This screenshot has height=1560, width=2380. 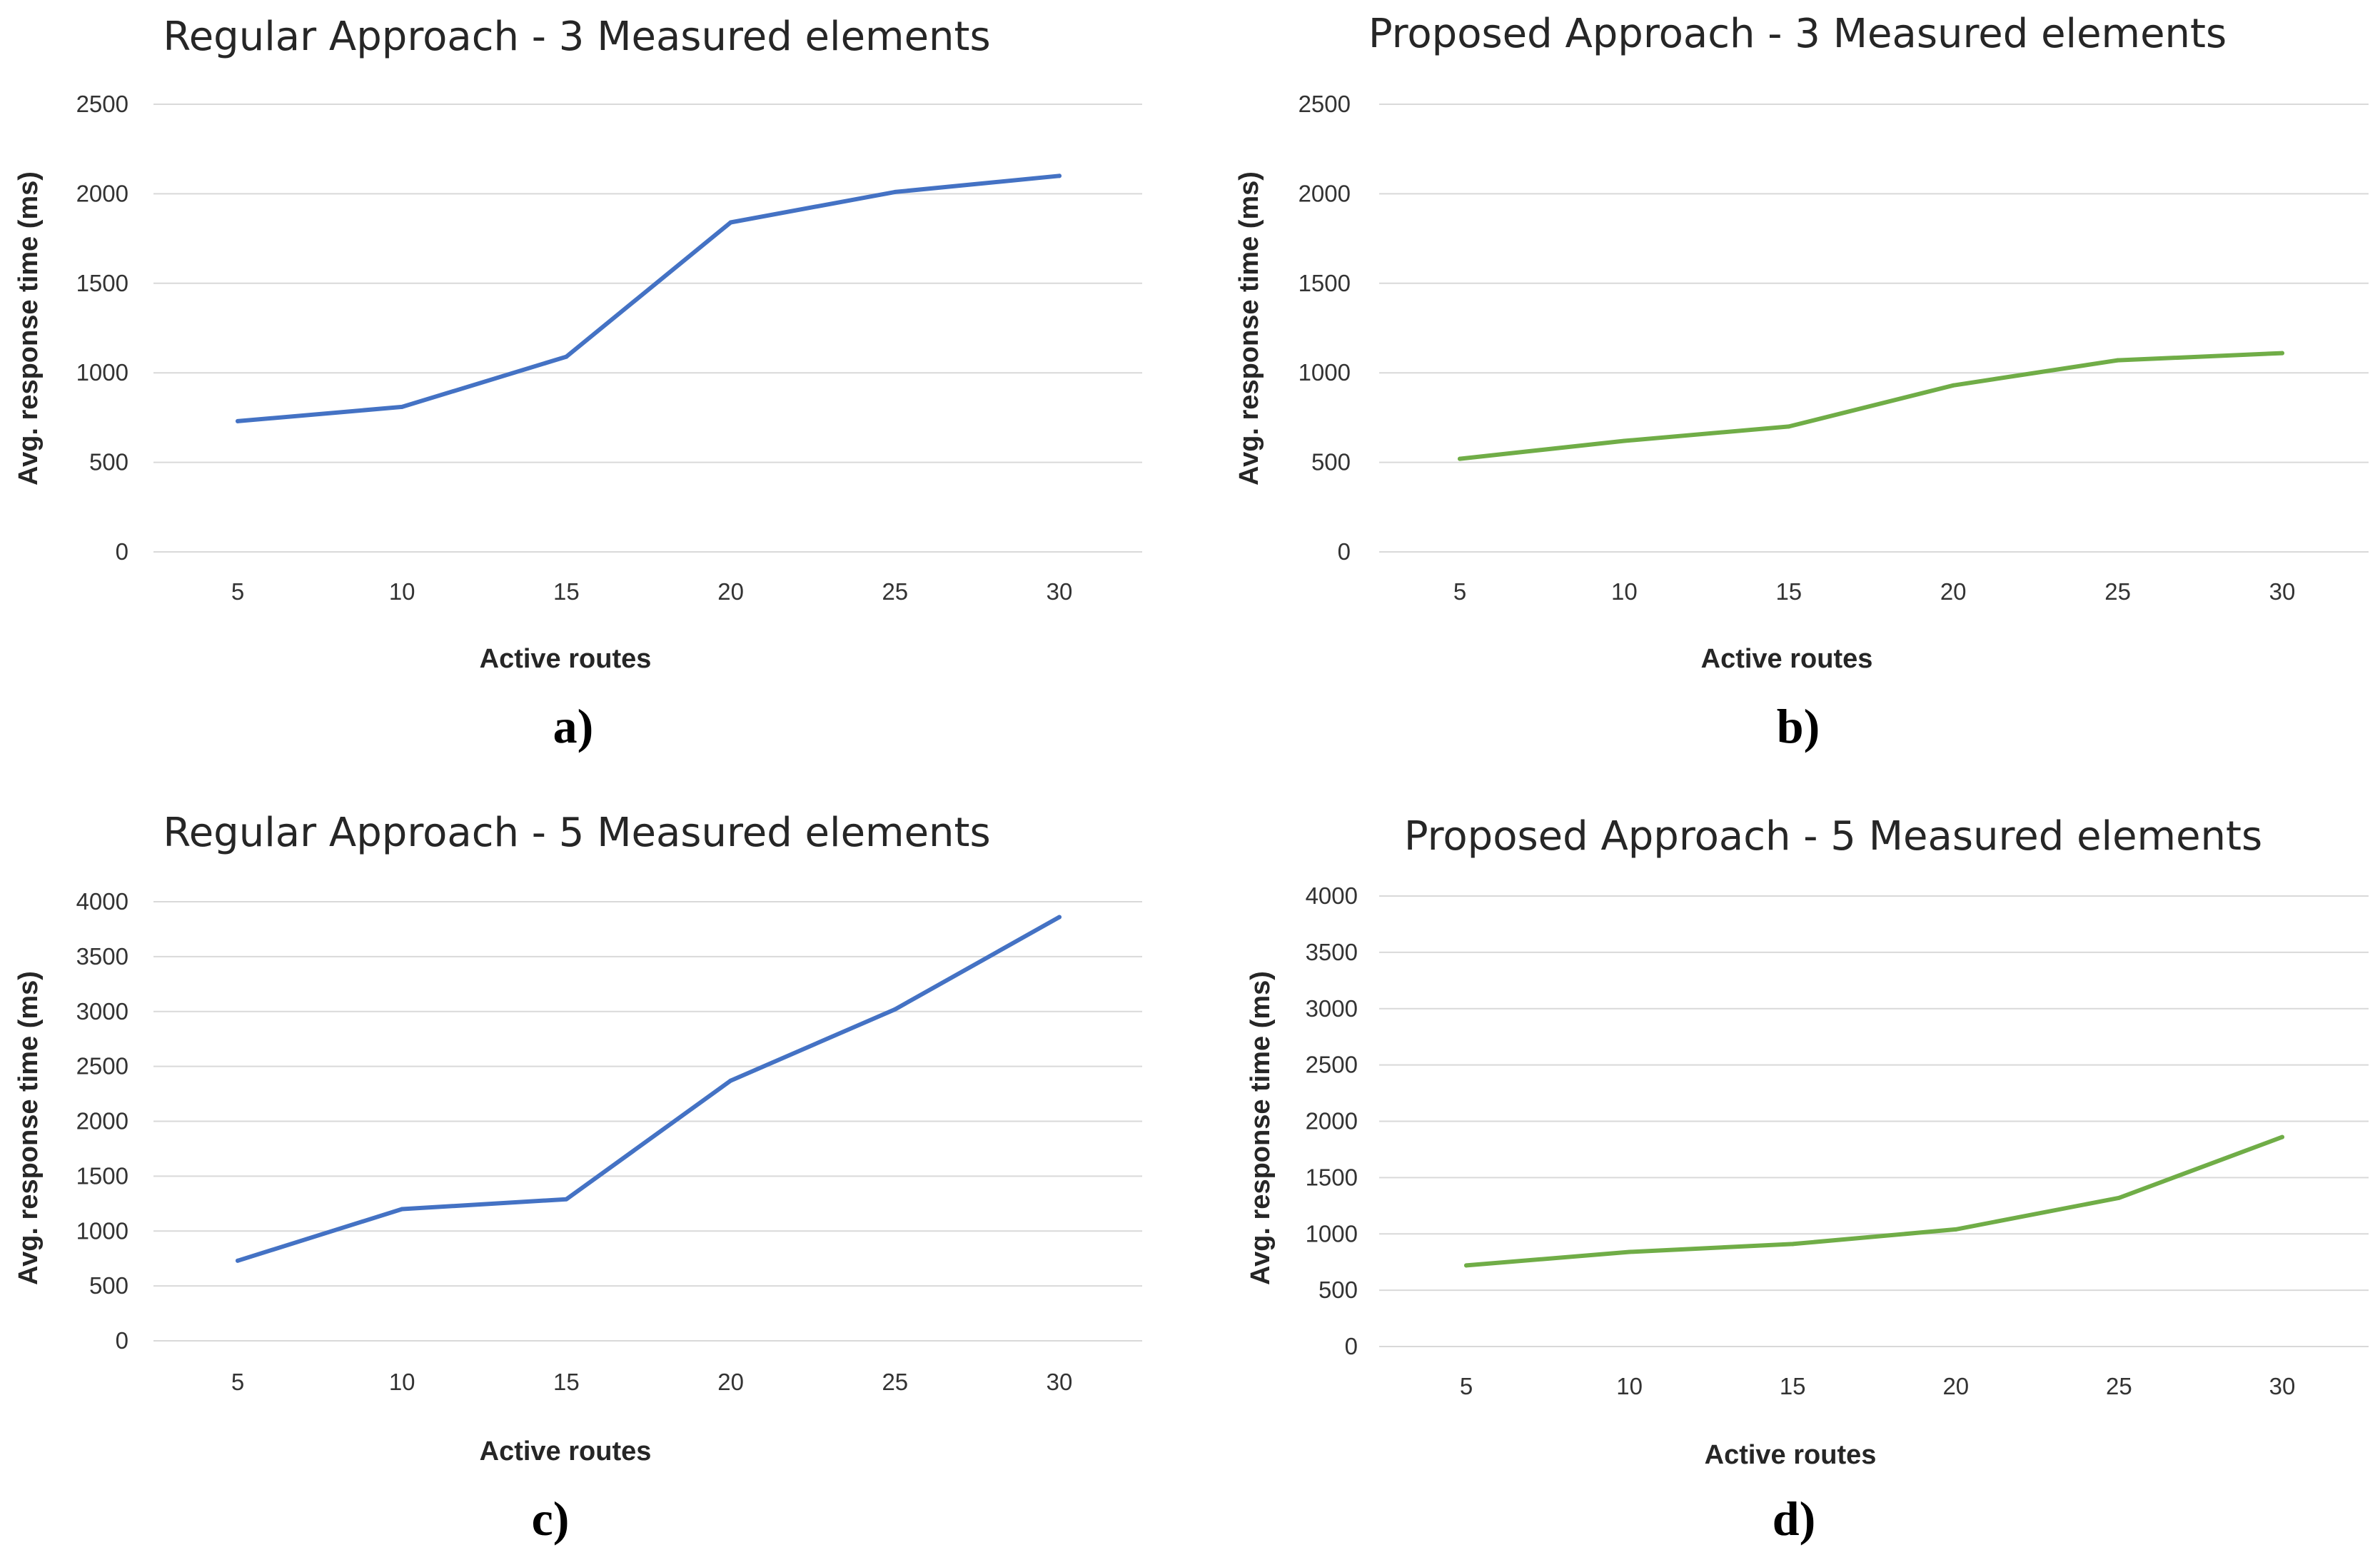 I want to click on panel-label: d), so click(x=1794, y=1518).